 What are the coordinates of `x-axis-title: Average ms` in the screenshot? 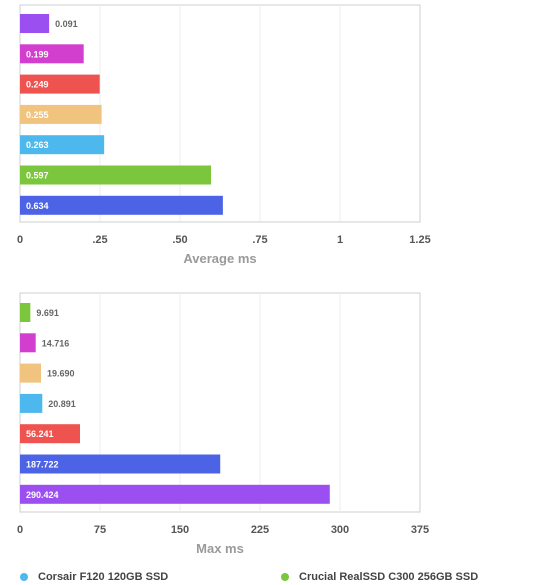 It's located at (219, 258).